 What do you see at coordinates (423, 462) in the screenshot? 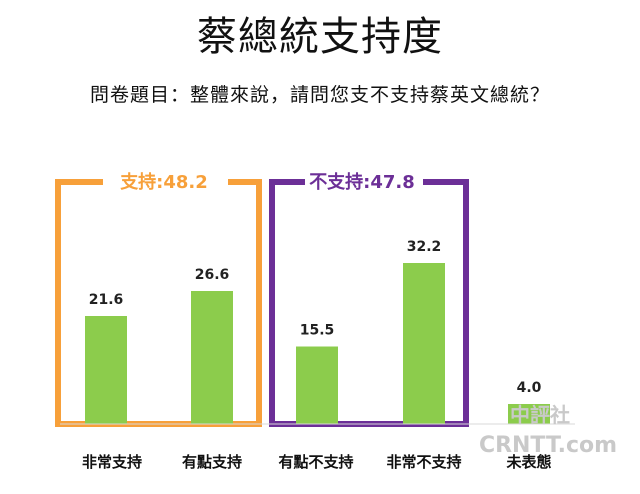
I see `category-label: 非常不支持` at bounding box center [423, 462].